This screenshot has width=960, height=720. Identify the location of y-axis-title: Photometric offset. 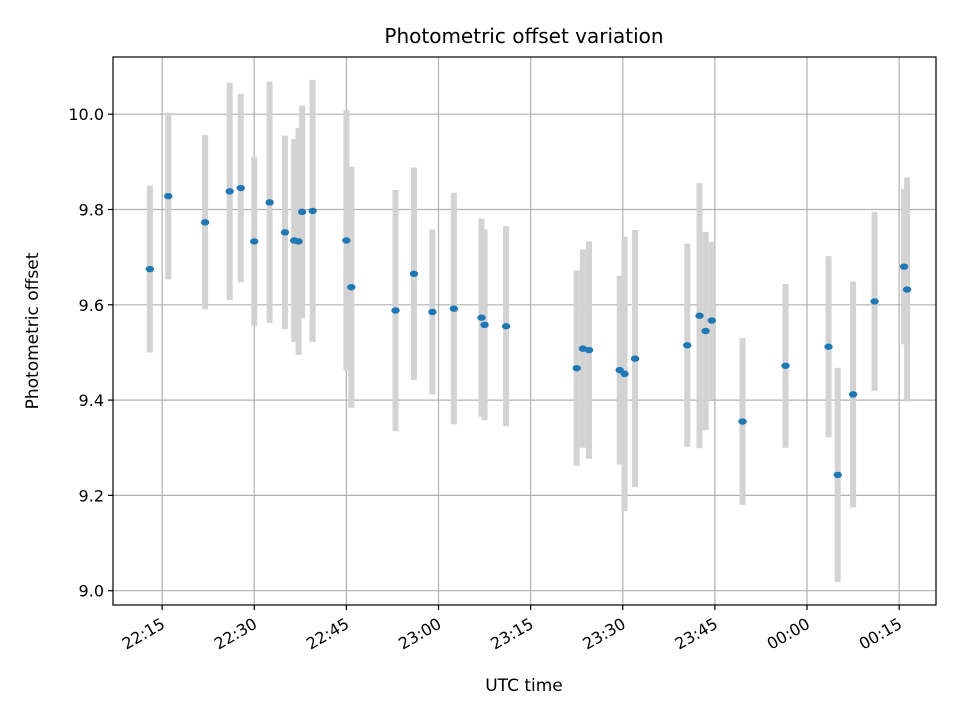
(33, 330).